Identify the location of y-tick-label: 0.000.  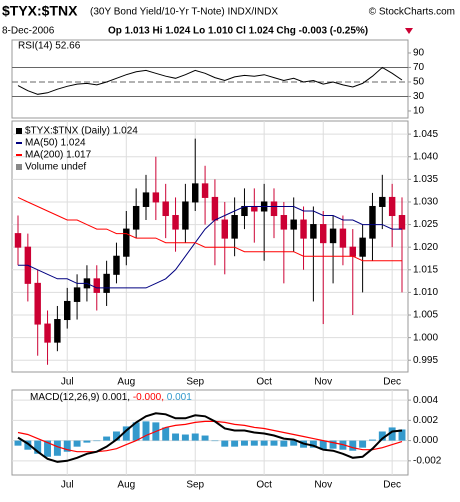
(425, 440).